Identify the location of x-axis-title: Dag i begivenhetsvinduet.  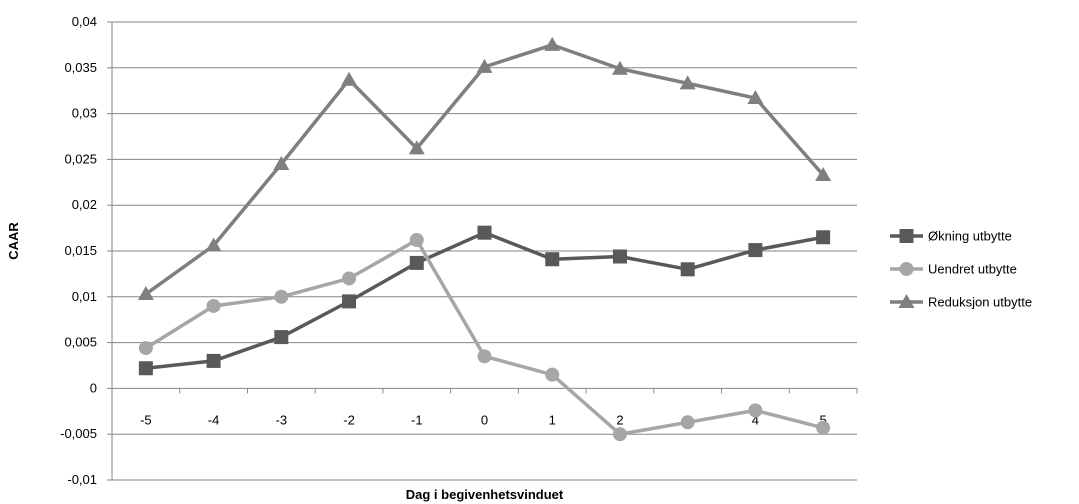
(485, 494).